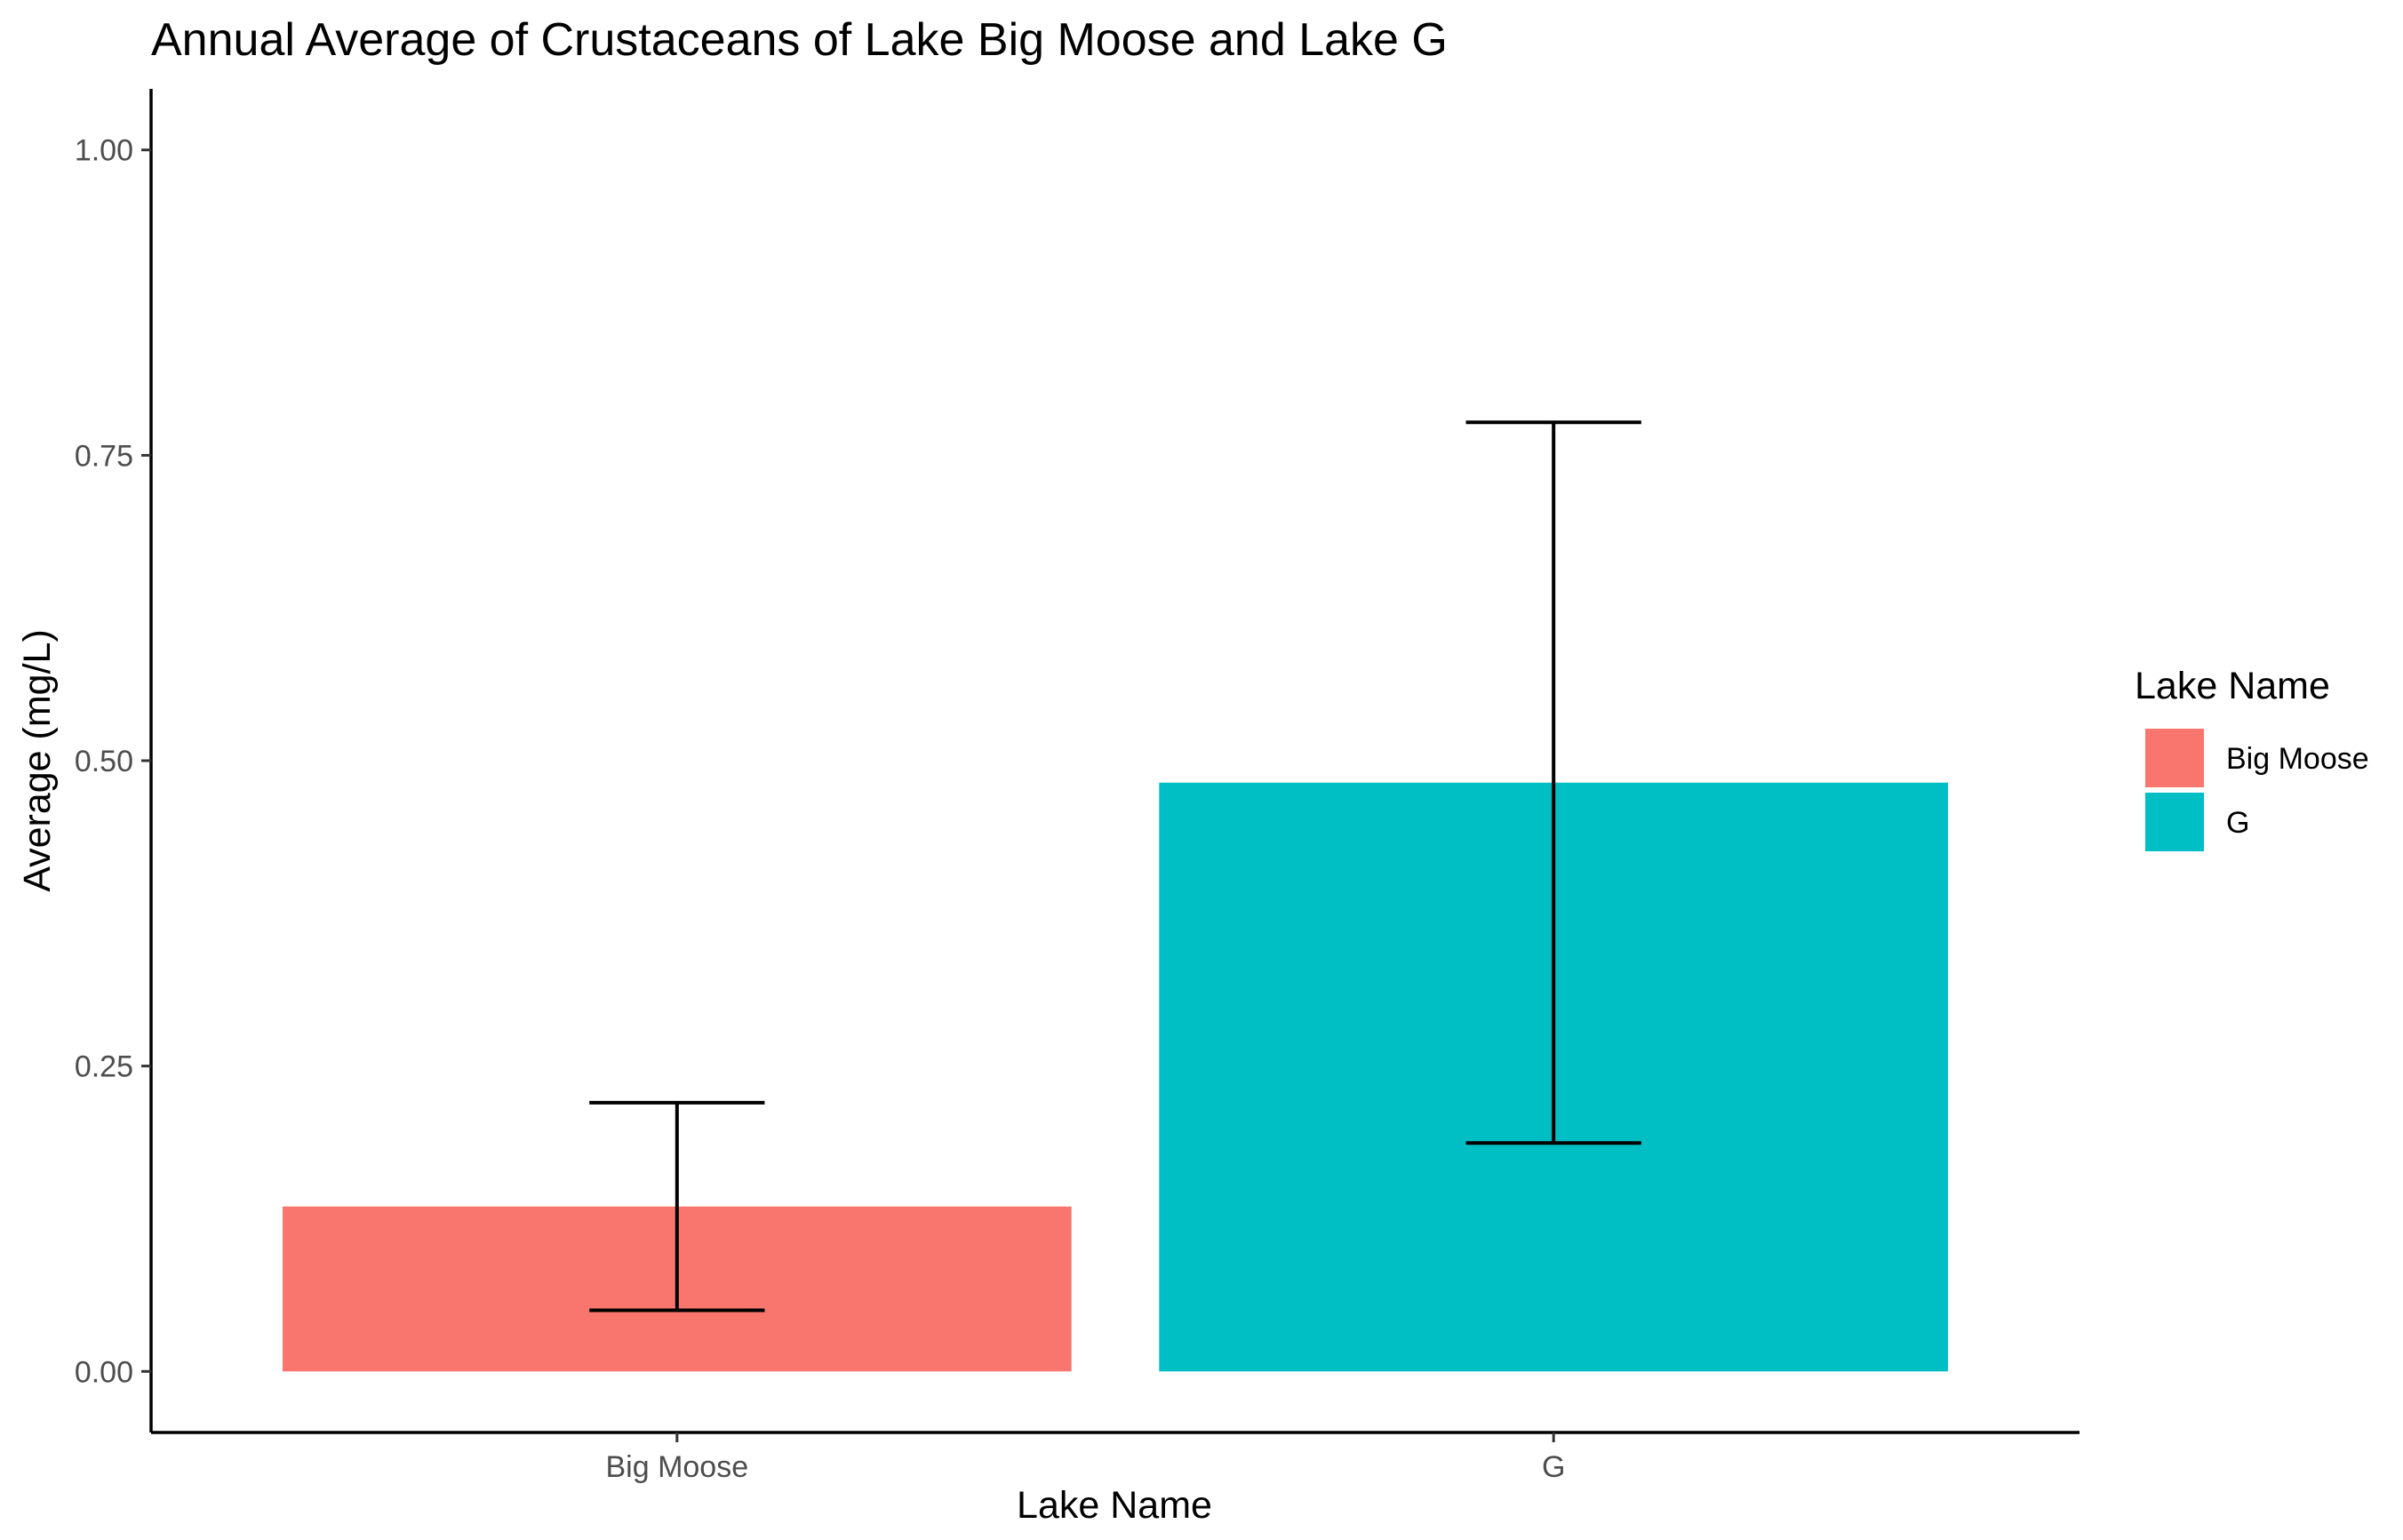 This screenshot has width=2403, height=1540. Describe the element at coordinates (104, 151) in the screenshot. I see `y-tick-label: 1.00` at that location.